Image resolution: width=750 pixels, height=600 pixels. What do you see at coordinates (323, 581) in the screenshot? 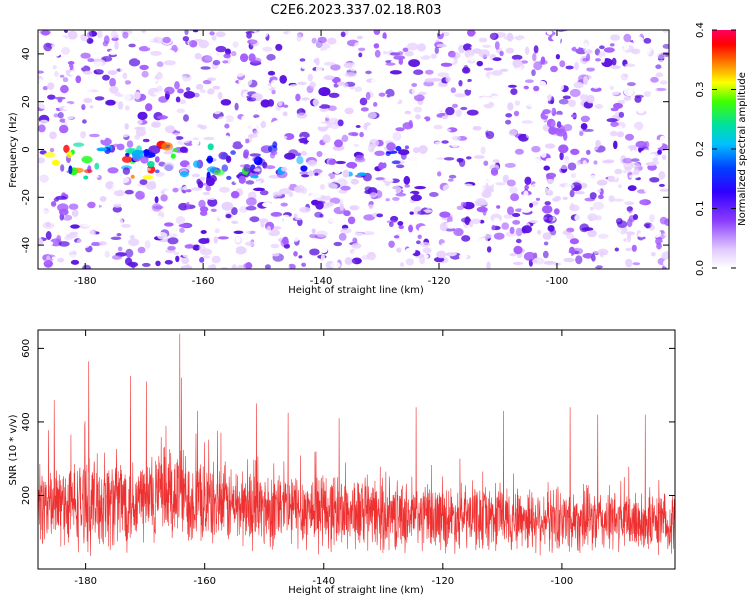
I see `x-tick-label: -140` at bounding box center [323, 581].